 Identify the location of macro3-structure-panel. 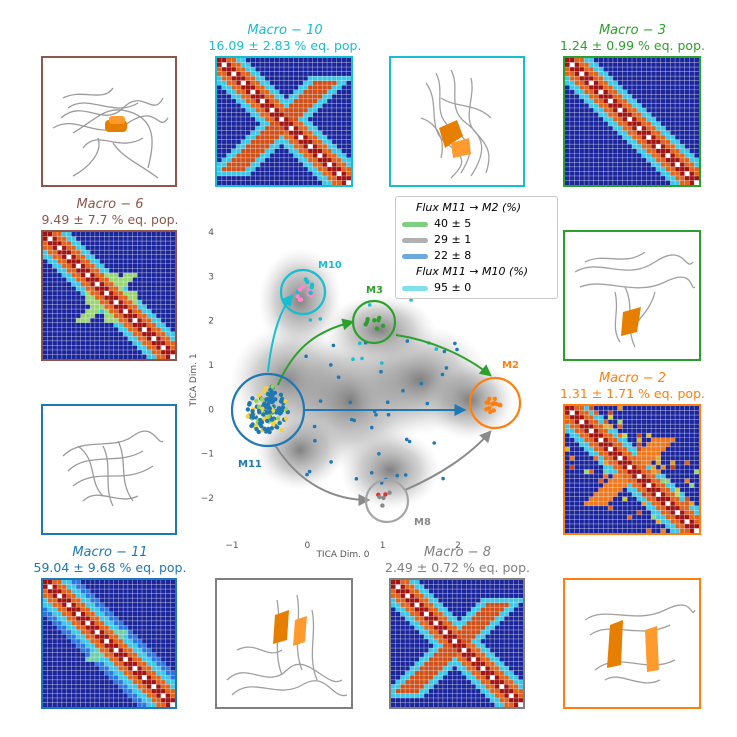
(632, 295).